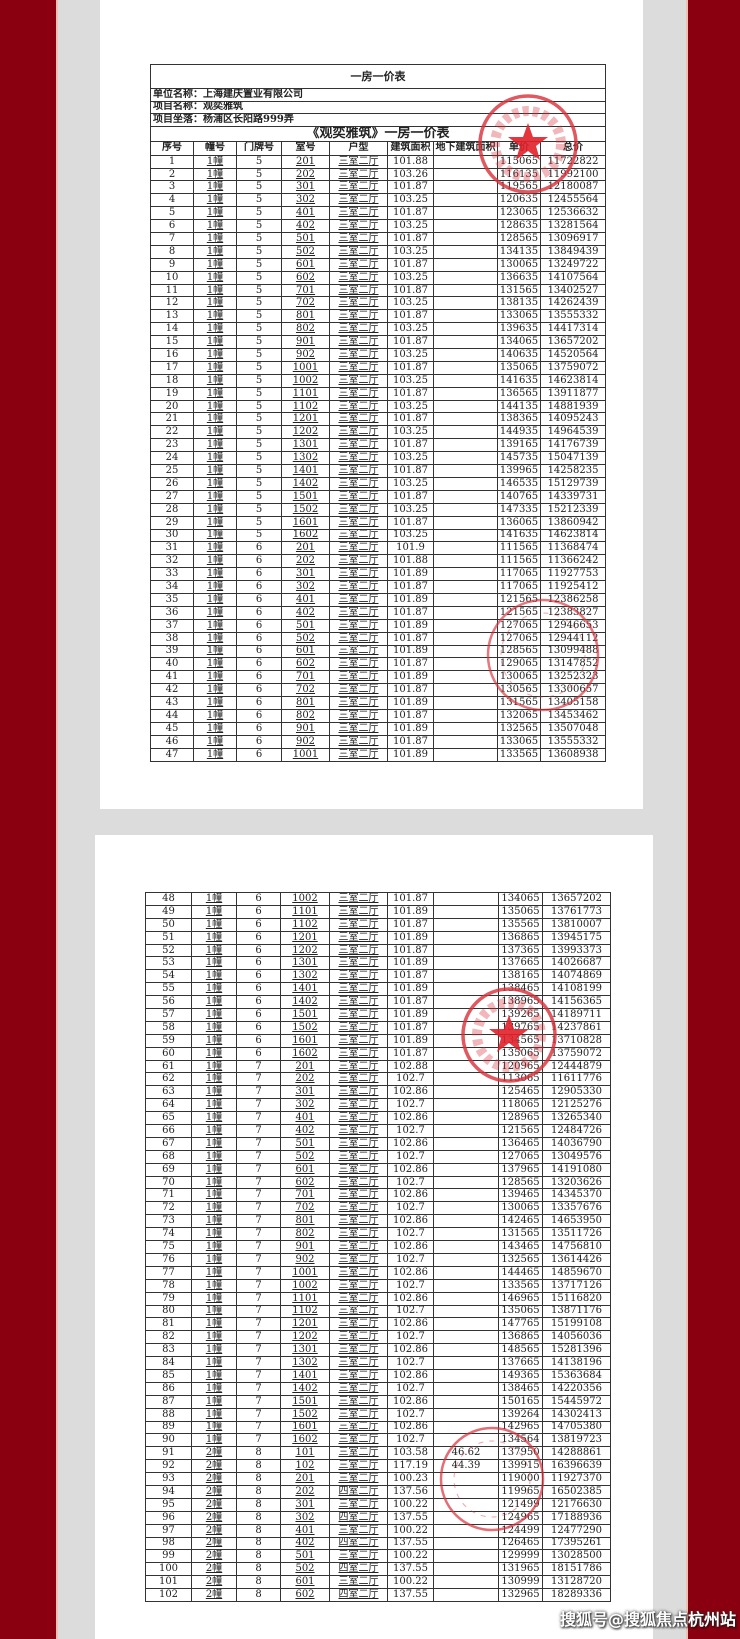 The width and height of the screenshot is (740, 1639). I want to click on cell-unit-price: 140635, so click(519, 355).